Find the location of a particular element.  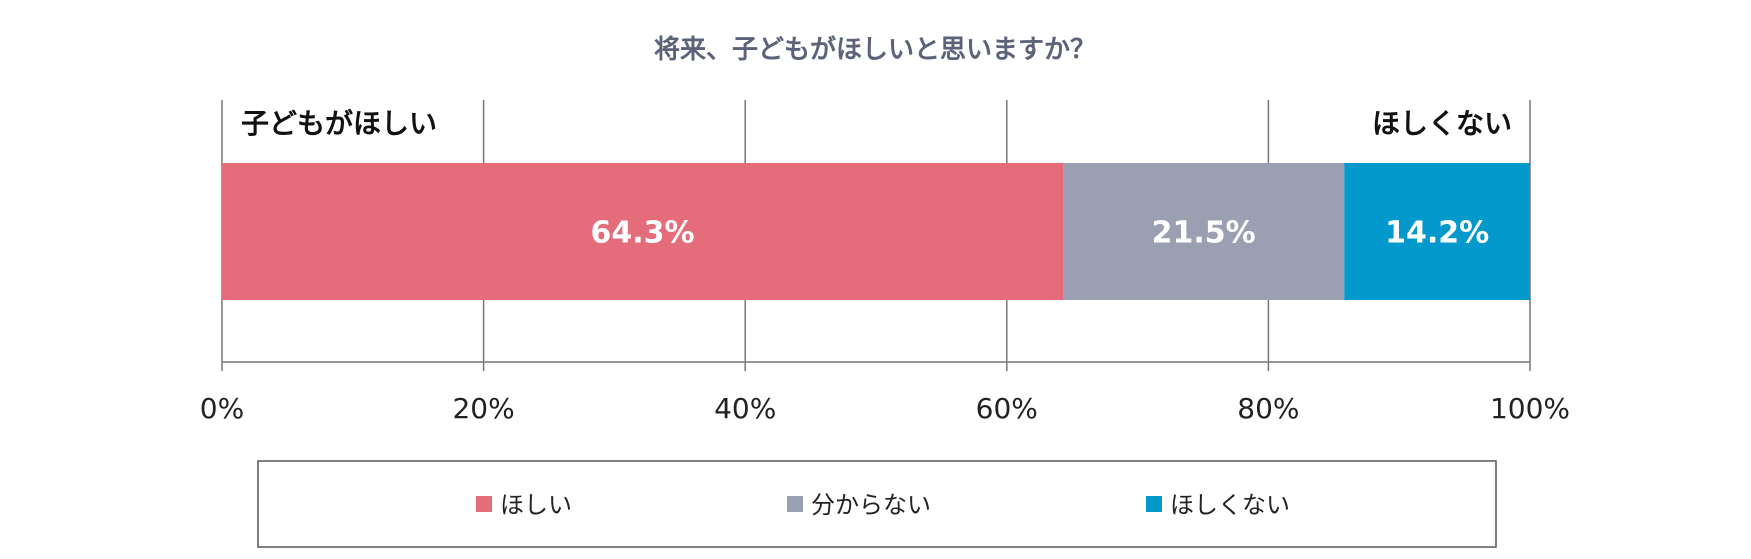

chart-title: 将来、子どもがほしいと思いますか？ is located at coordinates (875, 49).